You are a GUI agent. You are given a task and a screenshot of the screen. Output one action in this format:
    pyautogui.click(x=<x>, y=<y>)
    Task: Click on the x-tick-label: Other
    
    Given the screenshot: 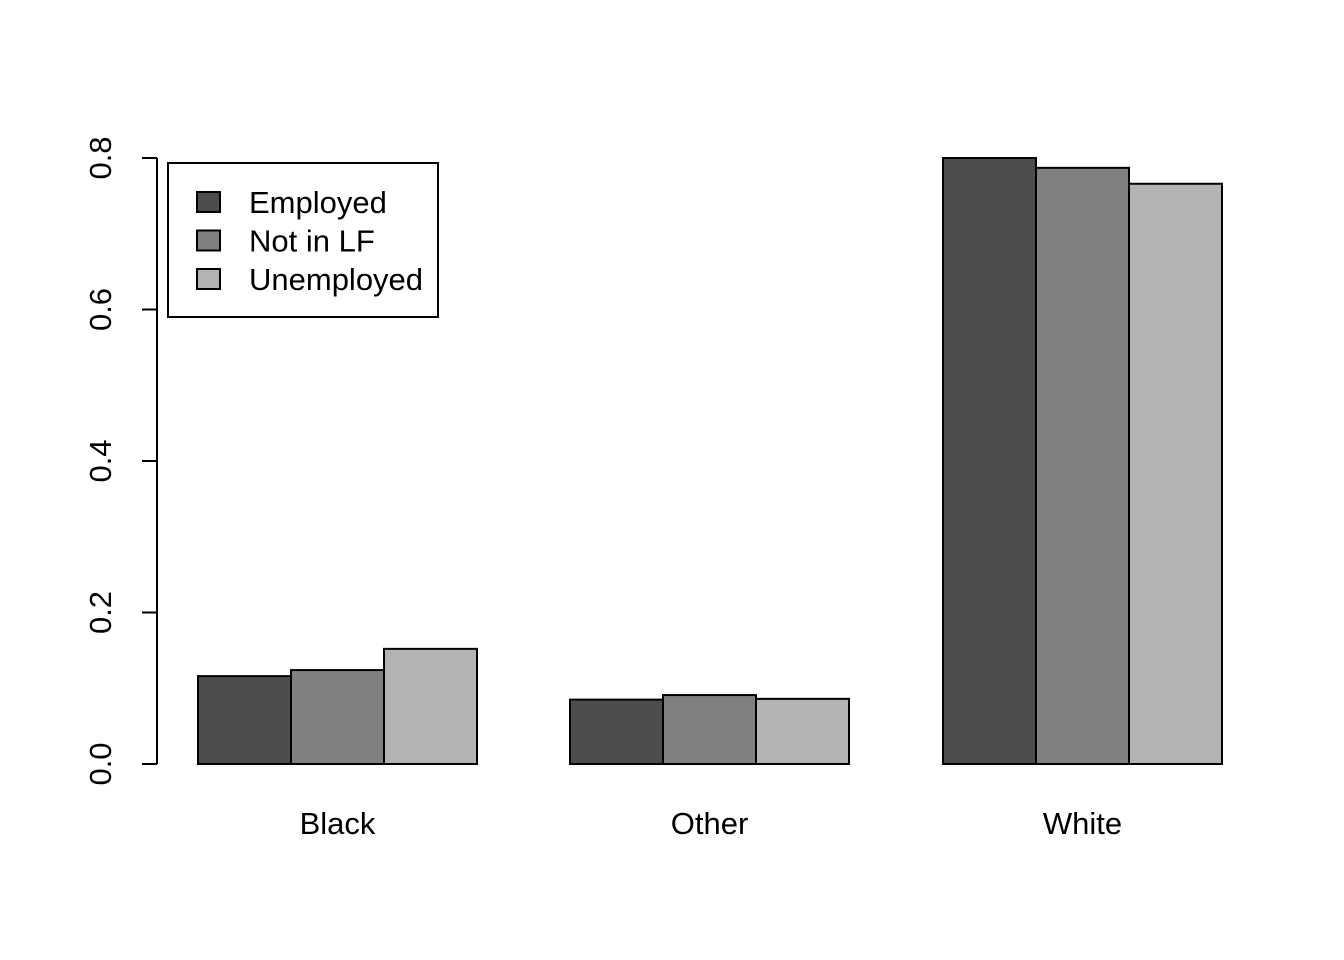 What is the action you would take?
    pyautogui.click(x=710, y=823)
    